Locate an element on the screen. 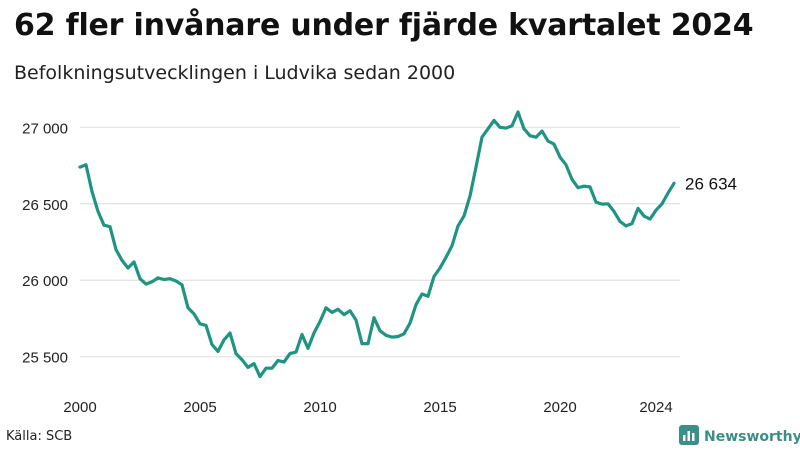 This screenshot has width=800, height=450. x-tick-label: 2005 is located at coordinates (199, 407).